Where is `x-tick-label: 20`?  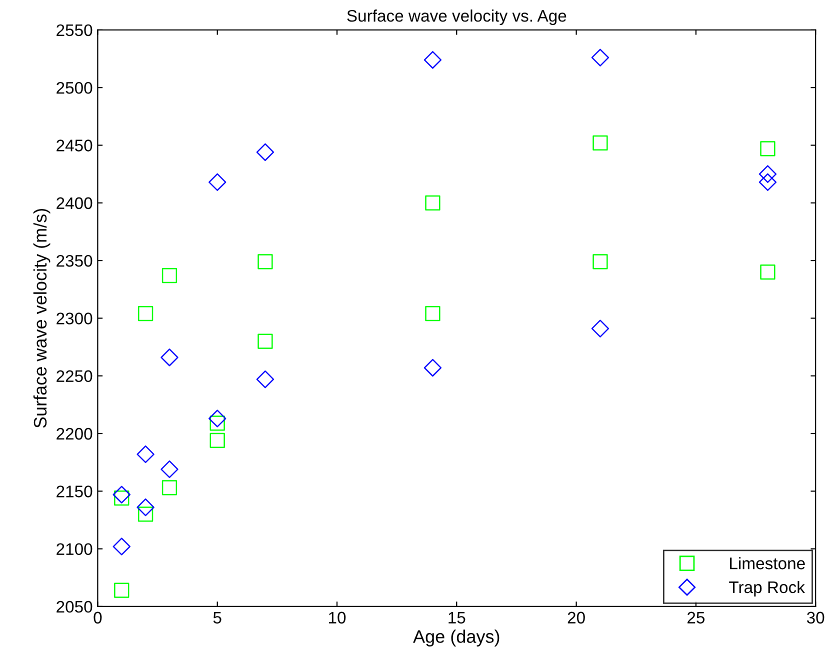
x-tick-label: 20 is located at coordinates (576, 618).